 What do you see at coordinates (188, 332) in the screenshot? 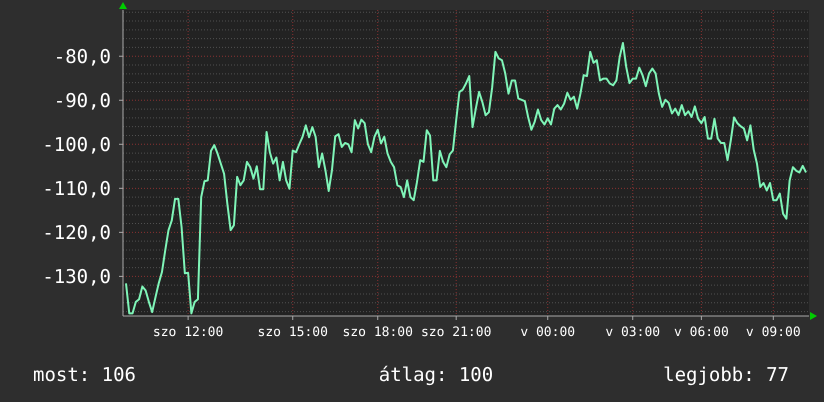
I see `x-tick-label: szo 12:00` at bounding box center [188, 332].